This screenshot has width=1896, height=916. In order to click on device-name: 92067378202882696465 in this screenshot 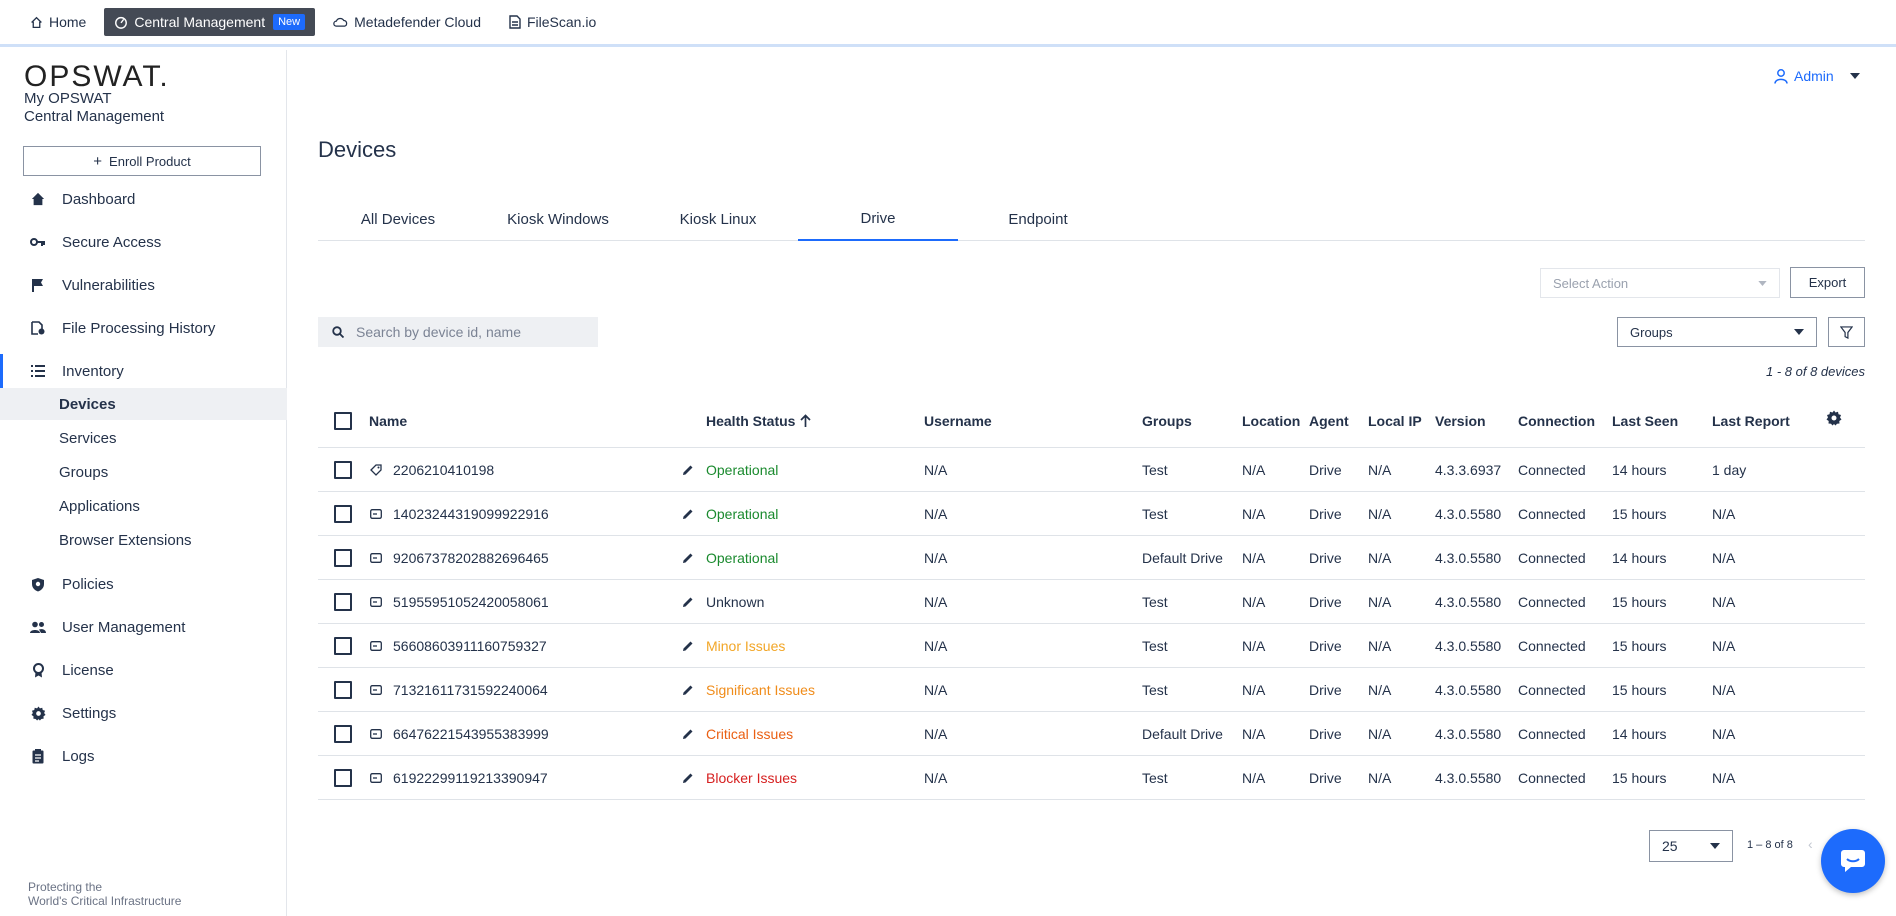, I will do `click(471, 557)`.